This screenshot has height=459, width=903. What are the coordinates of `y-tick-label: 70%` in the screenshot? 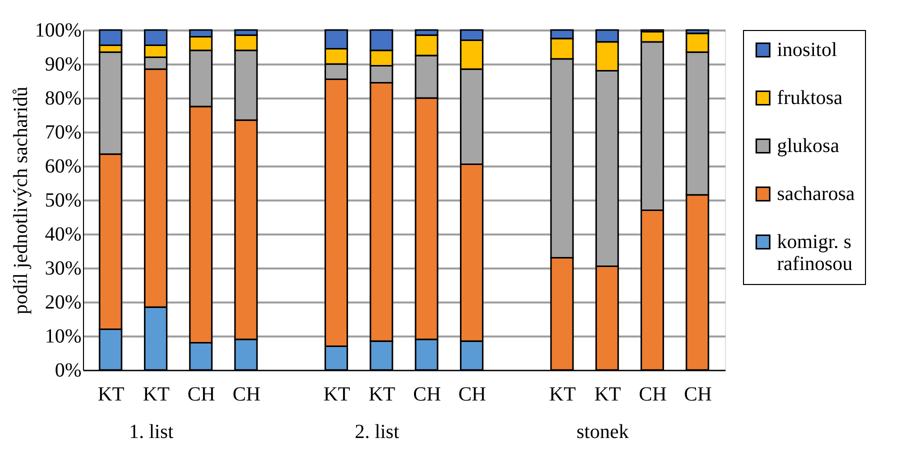 It's located at (63, 133).